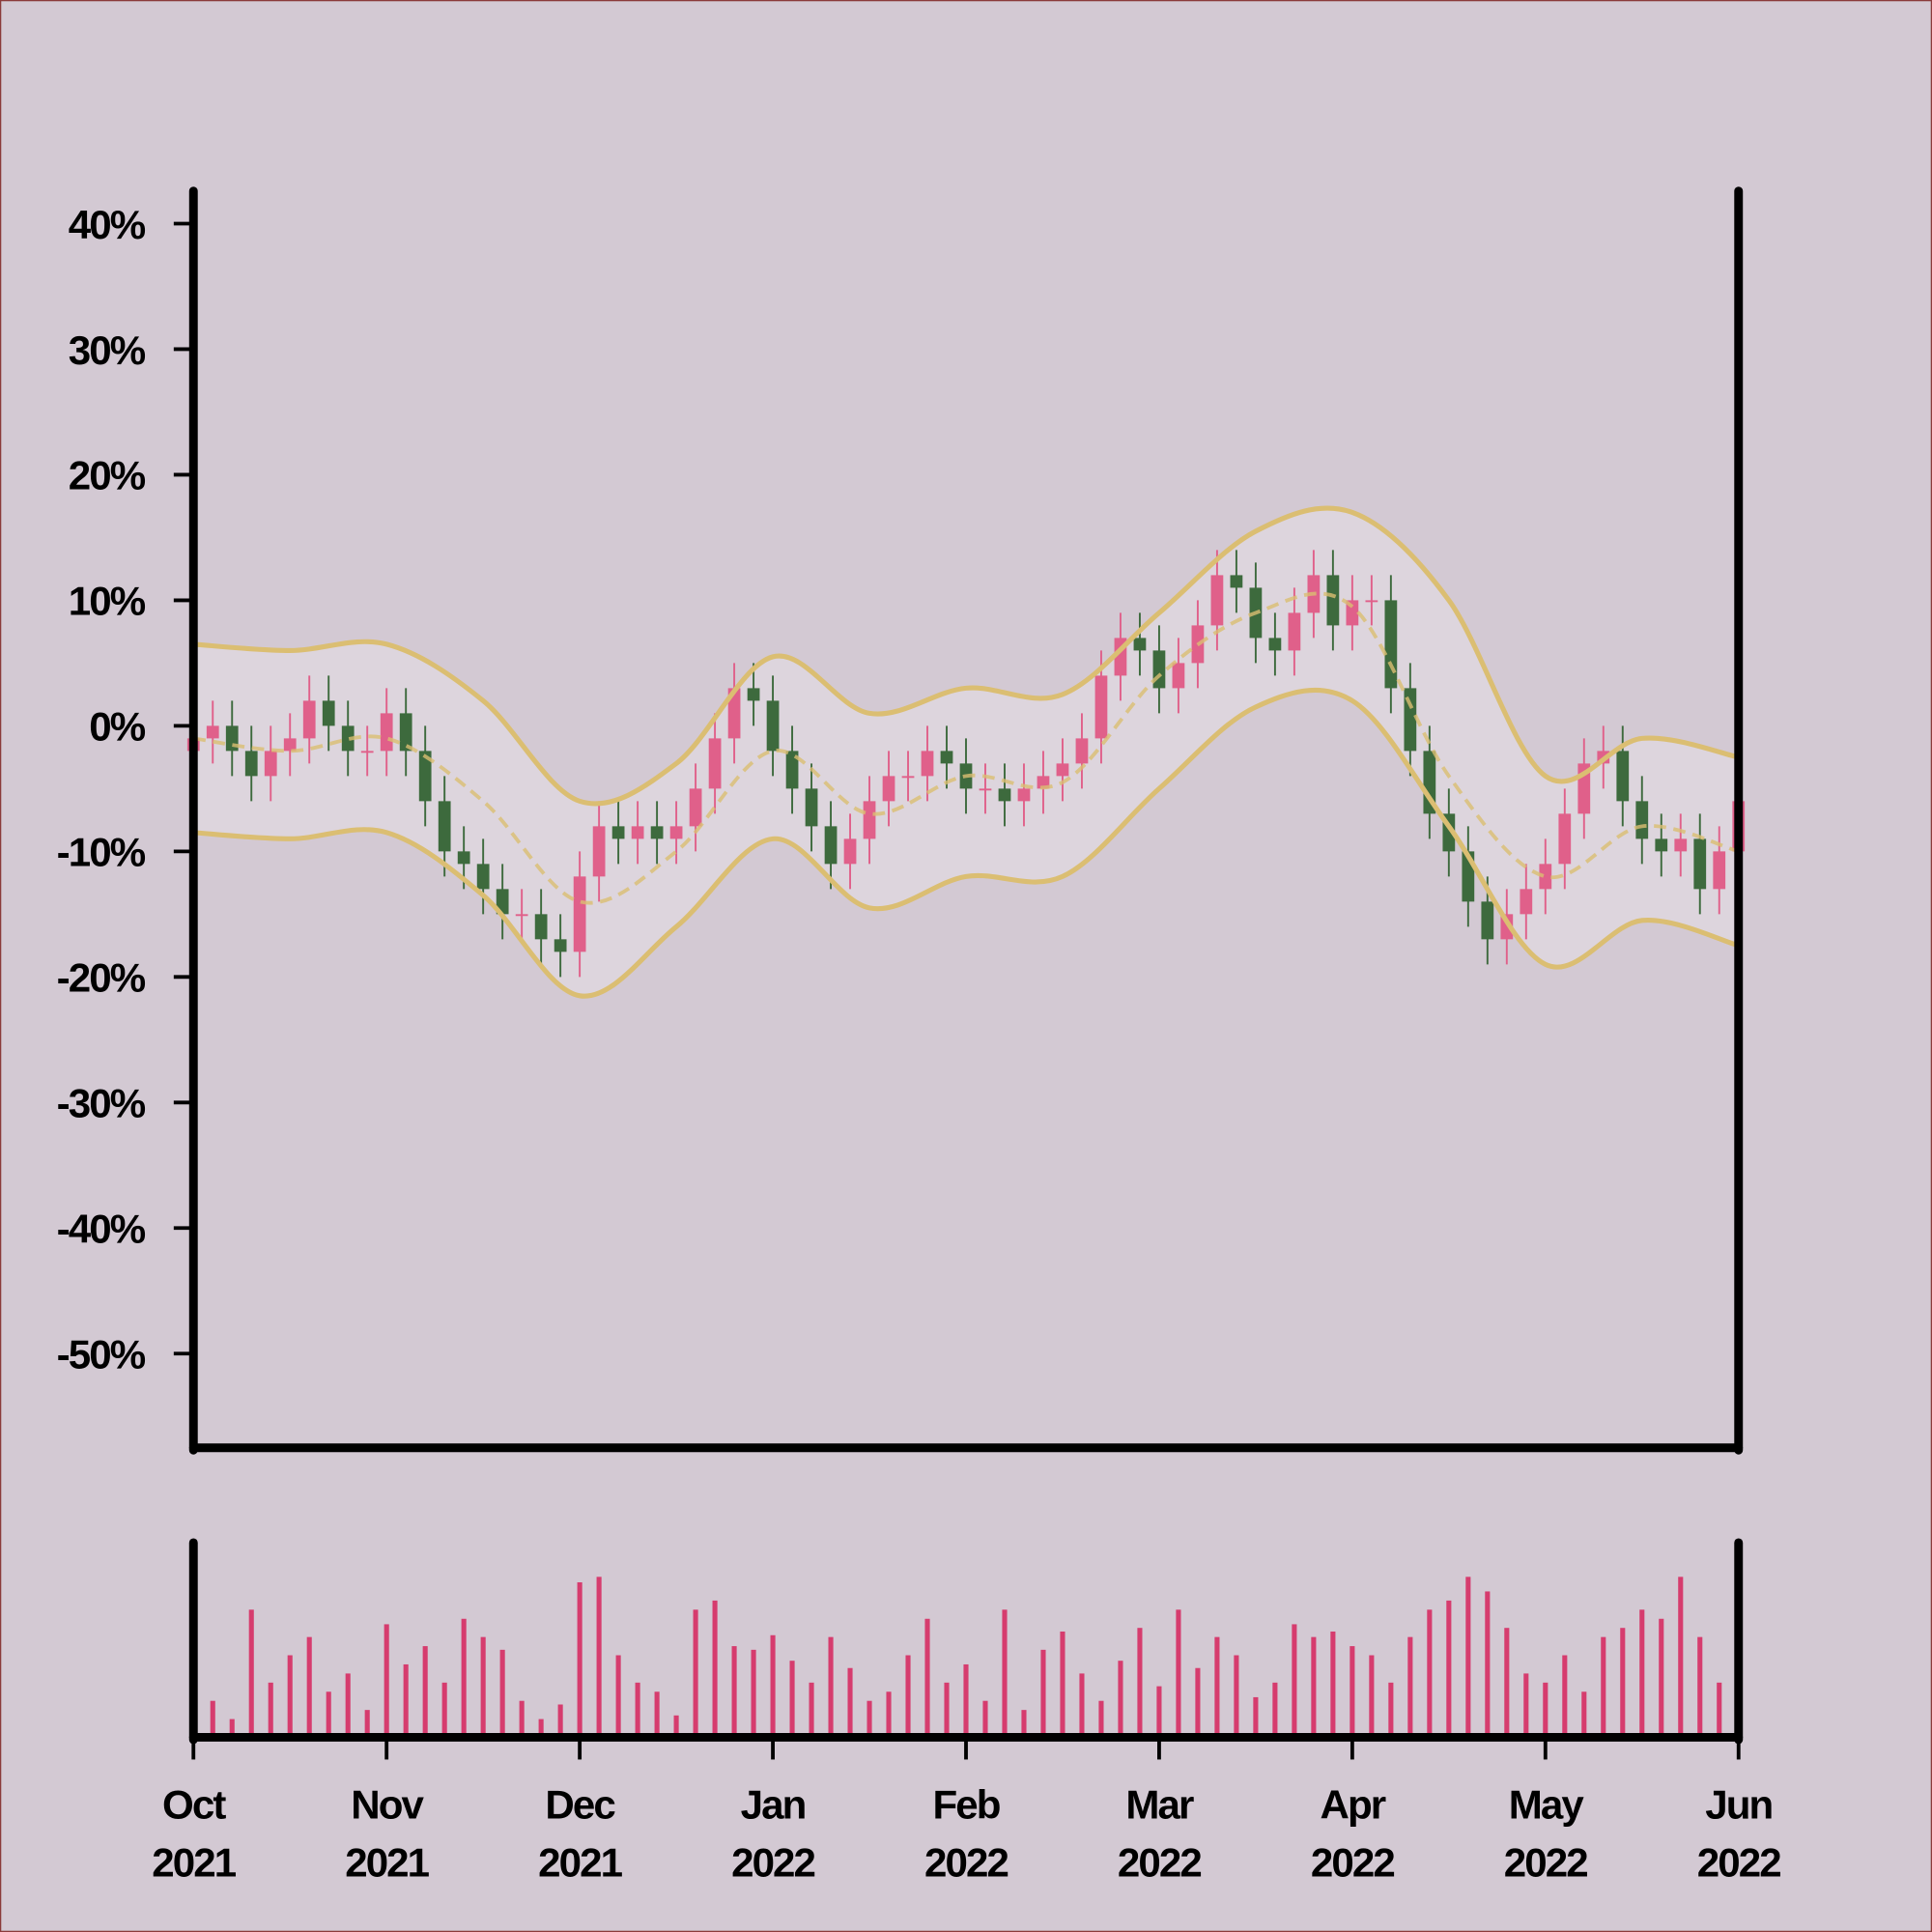 Image resolution: width=1932 pixels, height=1932 pixels. Describe the element at coordinates (966, 843) in the screenshot. I see `band-lower` at that location.